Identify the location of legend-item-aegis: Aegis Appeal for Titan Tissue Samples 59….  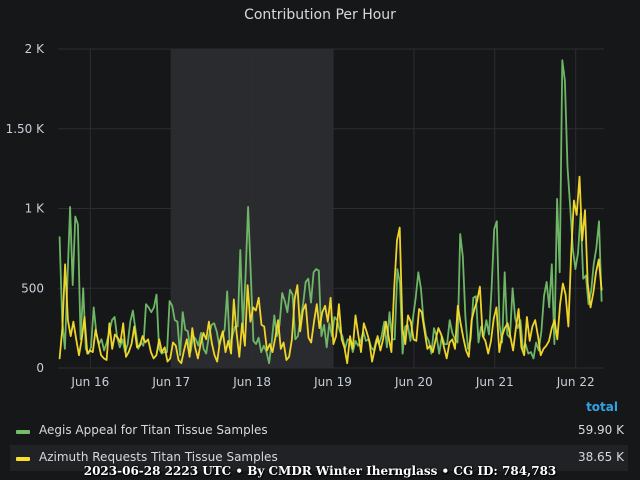
(319, 431).